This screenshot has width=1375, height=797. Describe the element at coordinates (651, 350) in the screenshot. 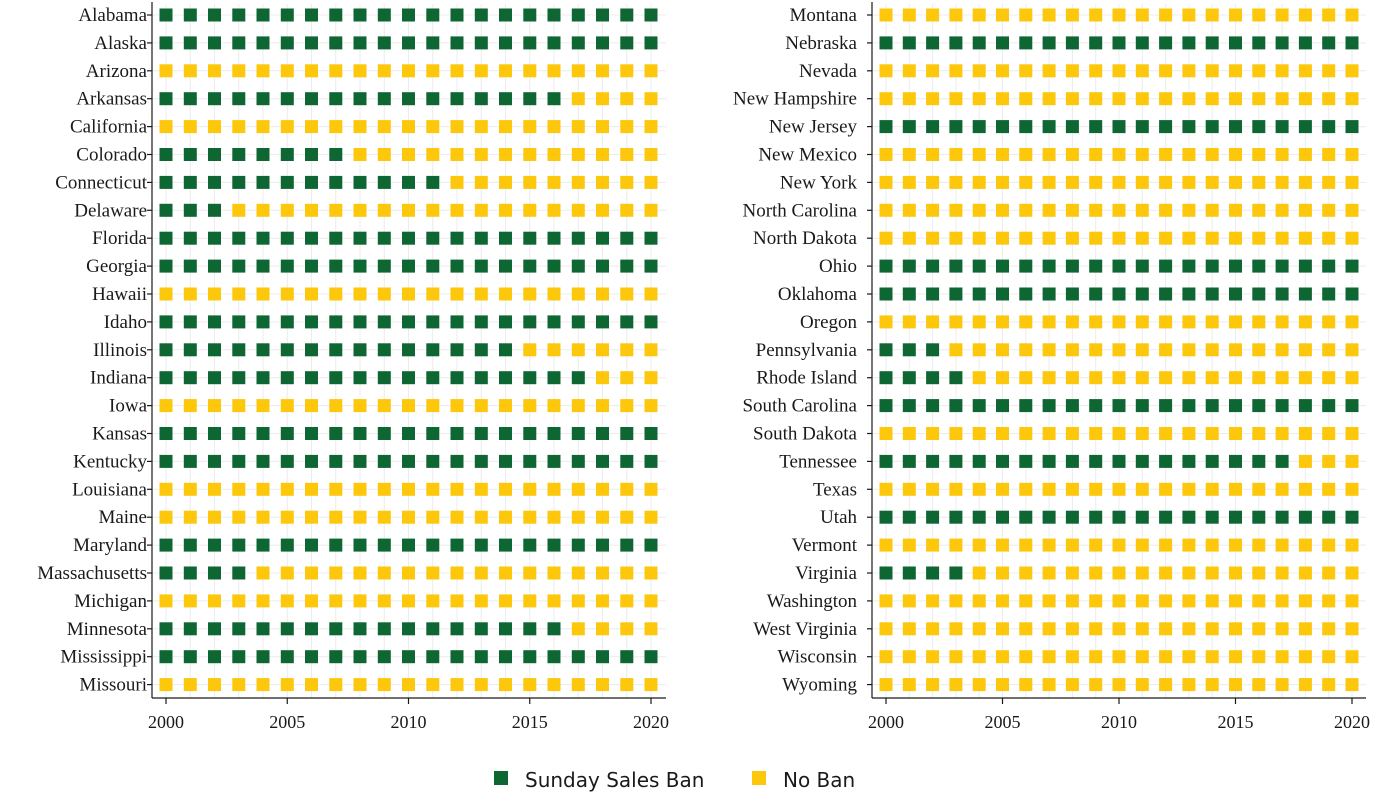

I see `cell-illinois-2020` at that location.